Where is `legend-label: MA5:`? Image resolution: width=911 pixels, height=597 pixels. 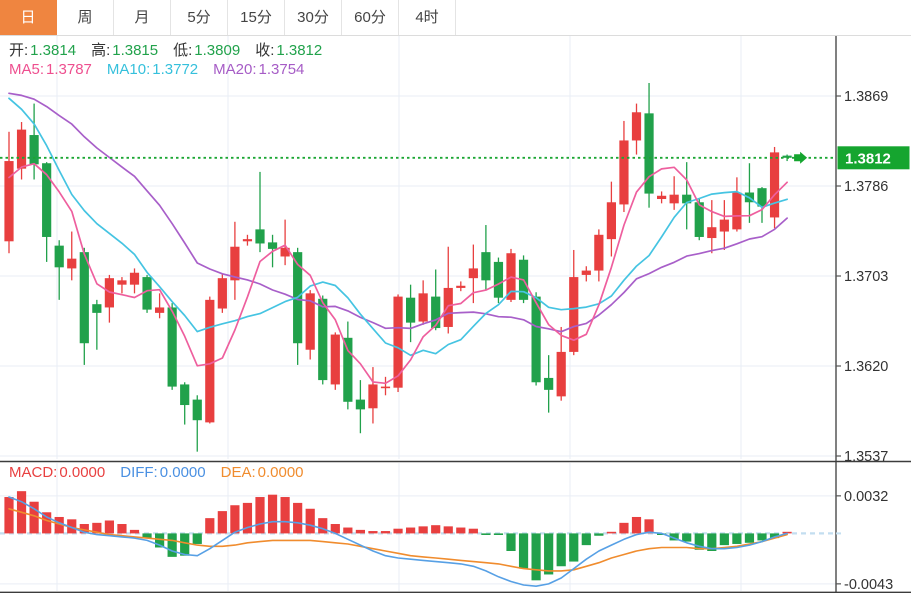
legend-label: MA5: is located at coordinates (27, 69).